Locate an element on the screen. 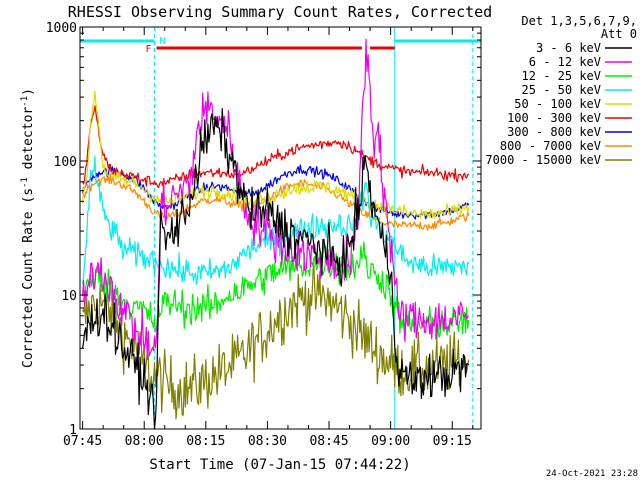 This screenshot has height=480, width=640. x-axis-label: Start Time (07-Jan-15 07:44:22) is located at coordinates (279, 465).